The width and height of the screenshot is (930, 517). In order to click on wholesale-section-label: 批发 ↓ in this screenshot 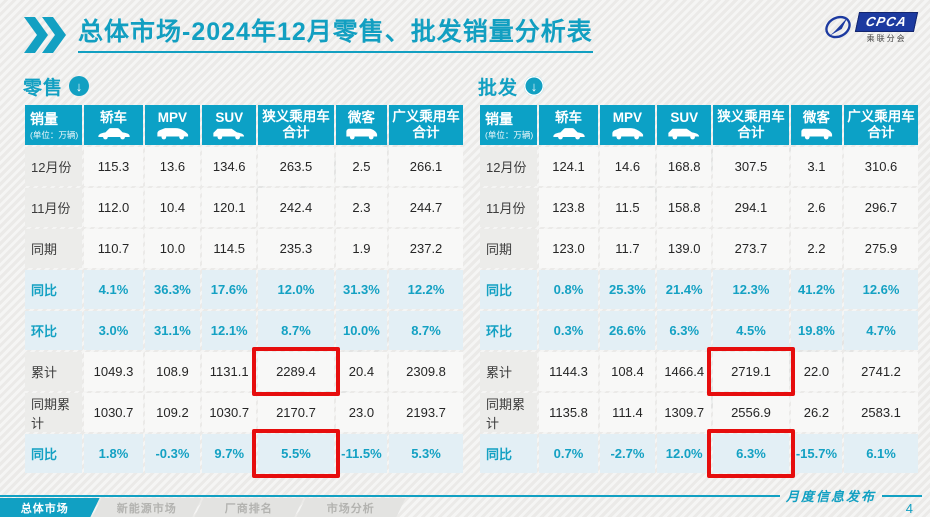, I will do `click(699, 86)`.